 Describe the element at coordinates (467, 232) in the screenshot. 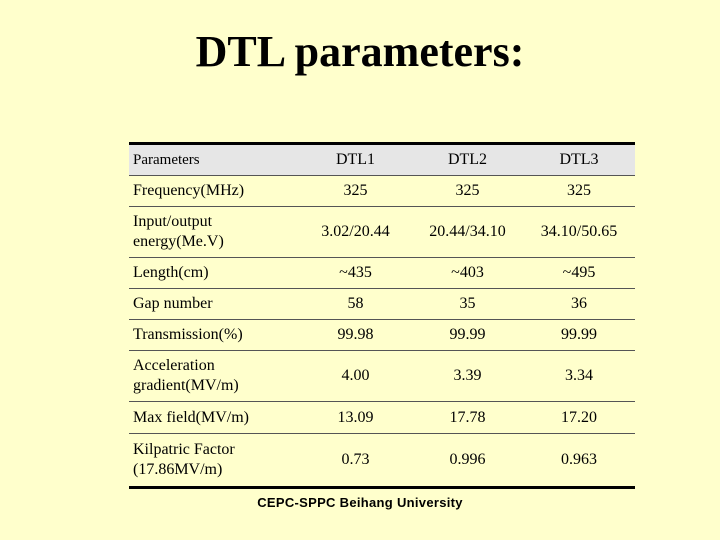

I see `cell-value: 20.44/34.10` at that location.